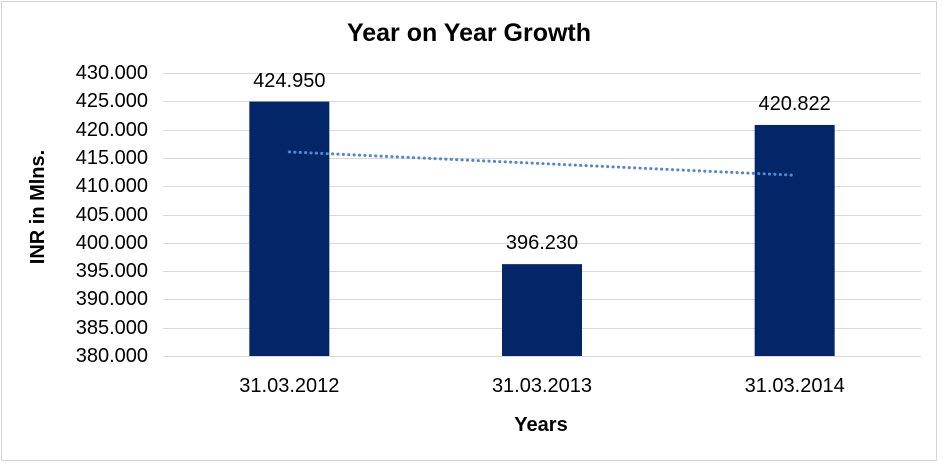  I want to click on bar-value-label: 424.950, so click(289, 80).